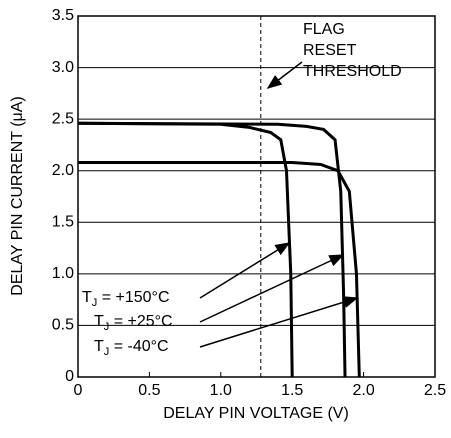  Describe the element at coordinates (63, 273) in the screenshot. I see `y-tick-label: 1.0` at that location.